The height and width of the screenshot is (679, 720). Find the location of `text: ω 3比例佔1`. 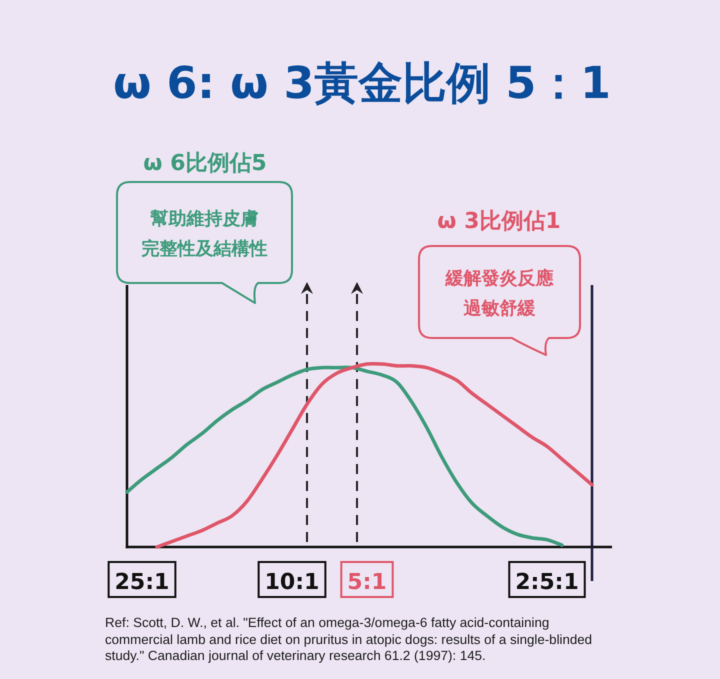

text: ω 3比例佔1 is located at coordinates (499, 221).